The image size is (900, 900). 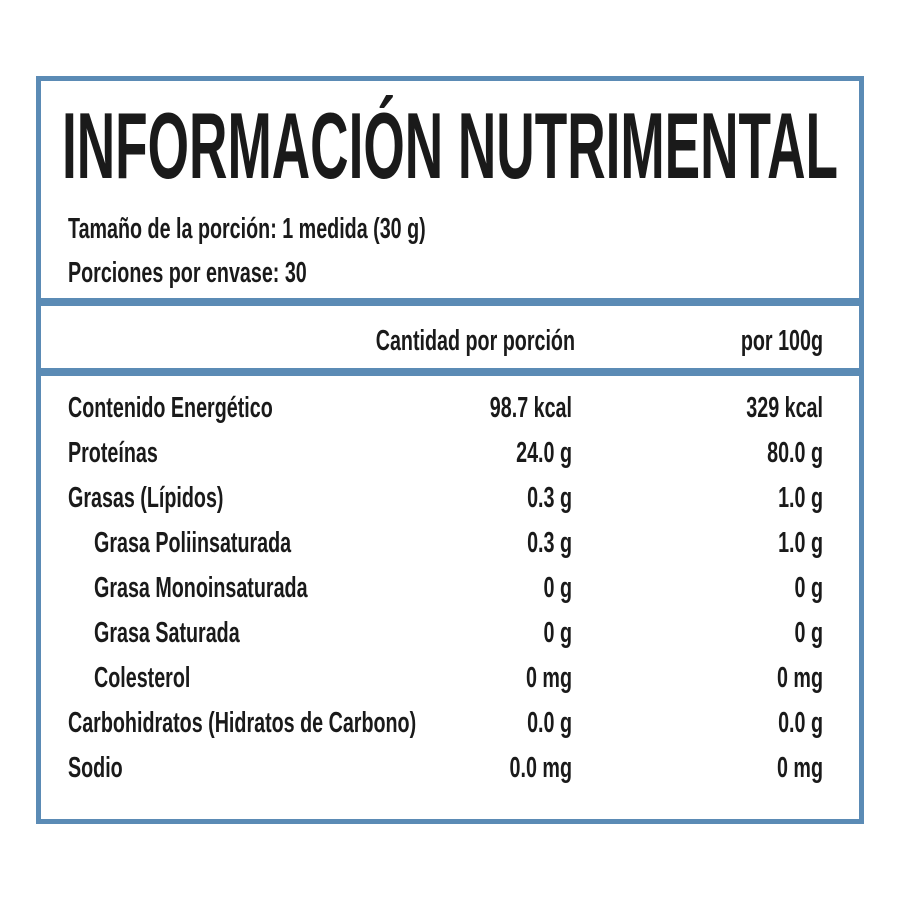 What do you see at coordinates (784, 408) in the screenshot?
I see `per-100g-value: 329 kcal` at bounding box center [784, 408].